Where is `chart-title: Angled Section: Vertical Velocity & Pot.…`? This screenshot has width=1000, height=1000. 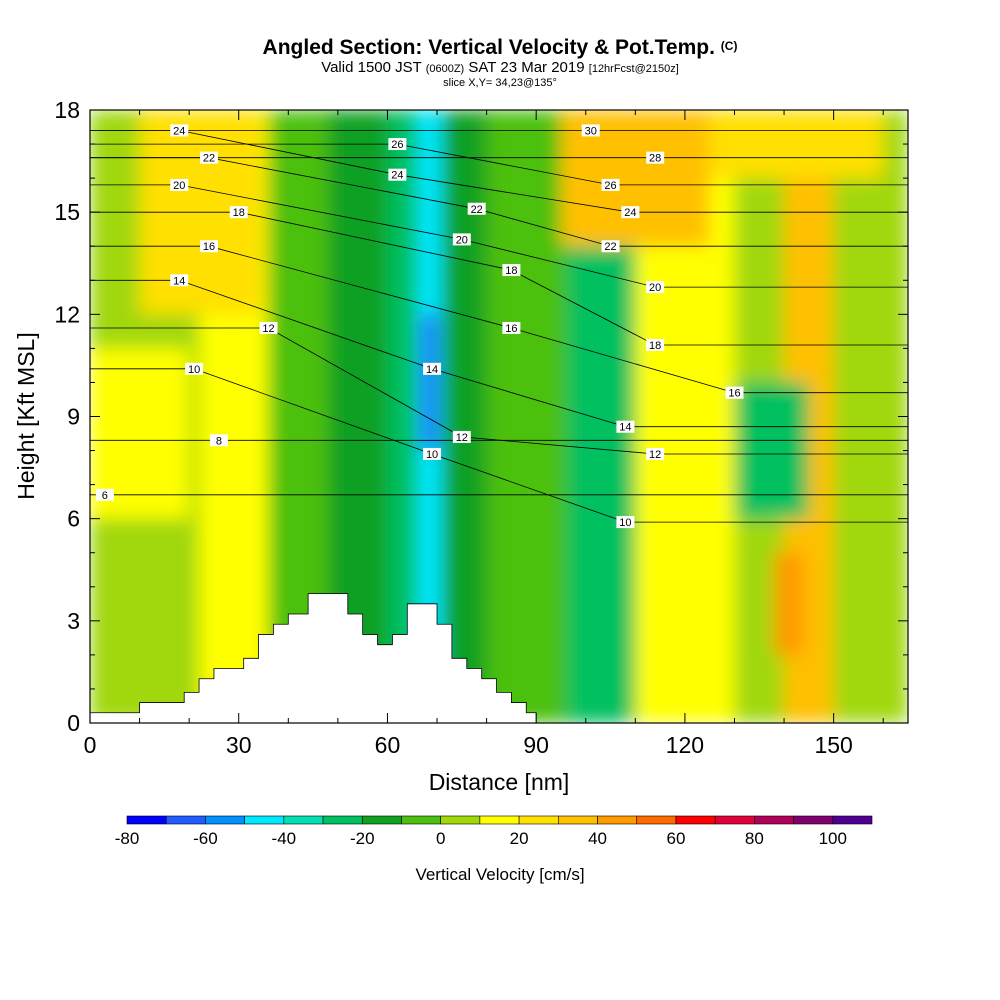
chart-title: Angled Section: Vertical Velocity & Pot.… is located at coordinates (500, 48).